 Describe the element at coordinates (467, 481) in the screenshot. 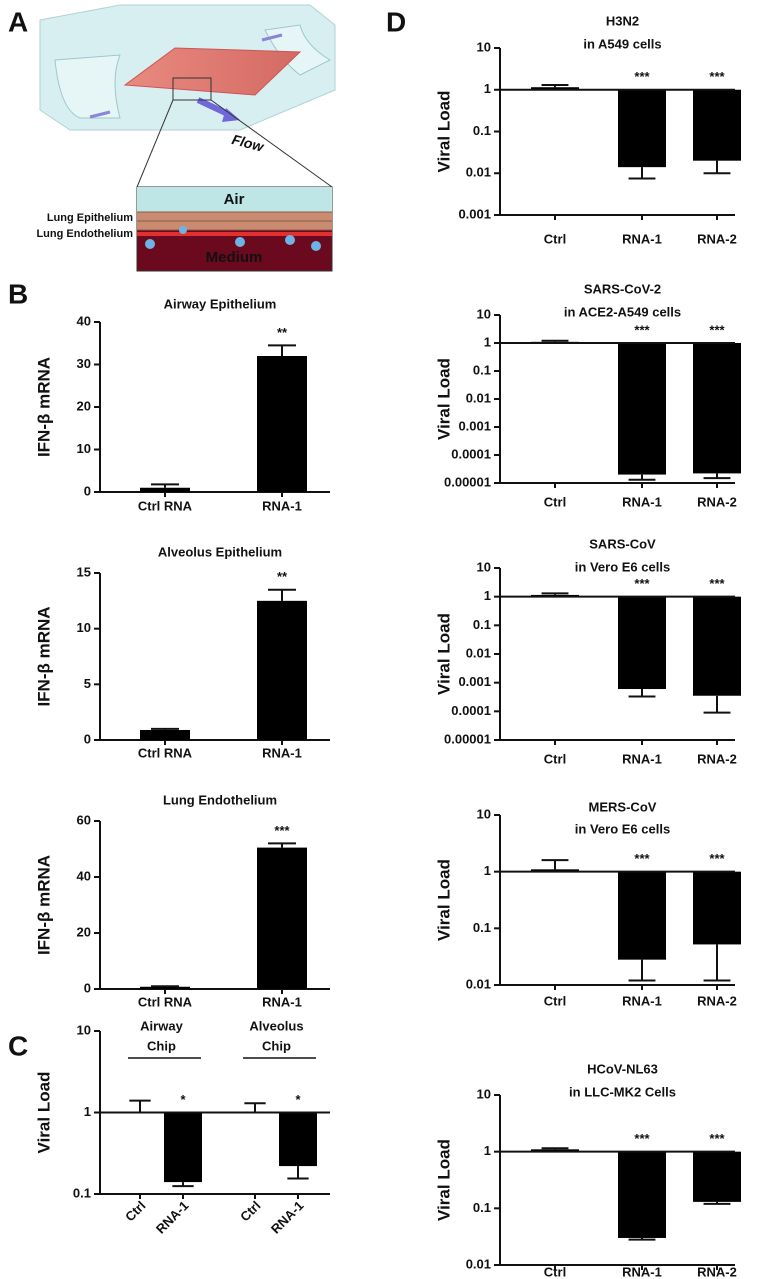

I see `y-tick-label: 0.00001` at that location.